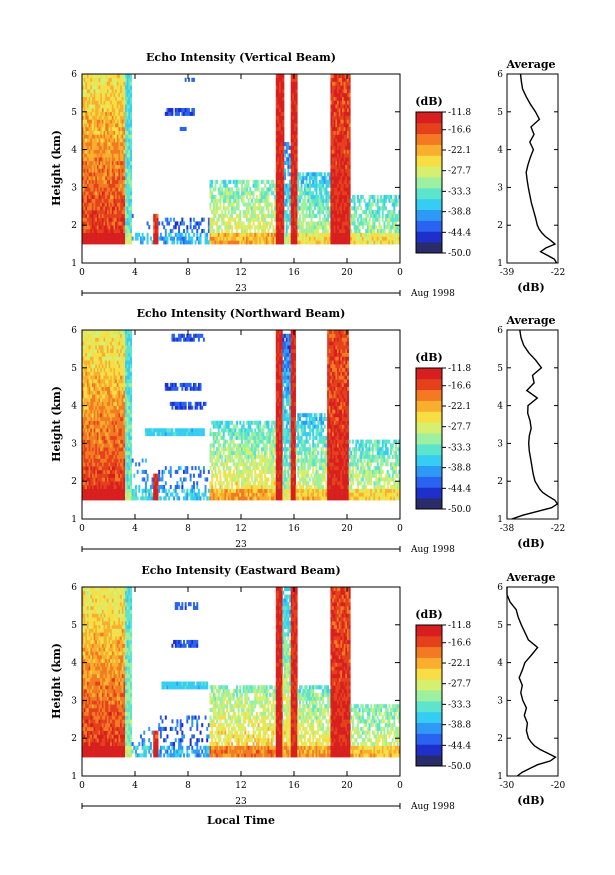 Image resolution: width=615 pixels, height=875 pixels. Describe the element at coordinates (459, 113) in the screenshot. I see `colorbar-tick-label: -11.8` at that location.